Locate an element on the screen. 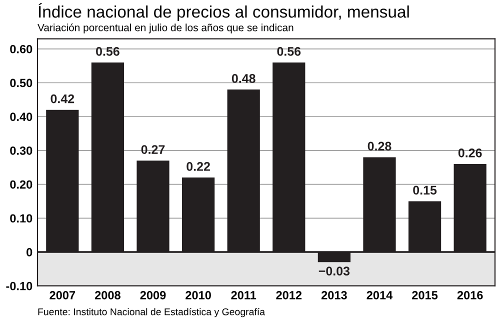  y-tick-label: 0.20 is located at coordinates (21, 184).